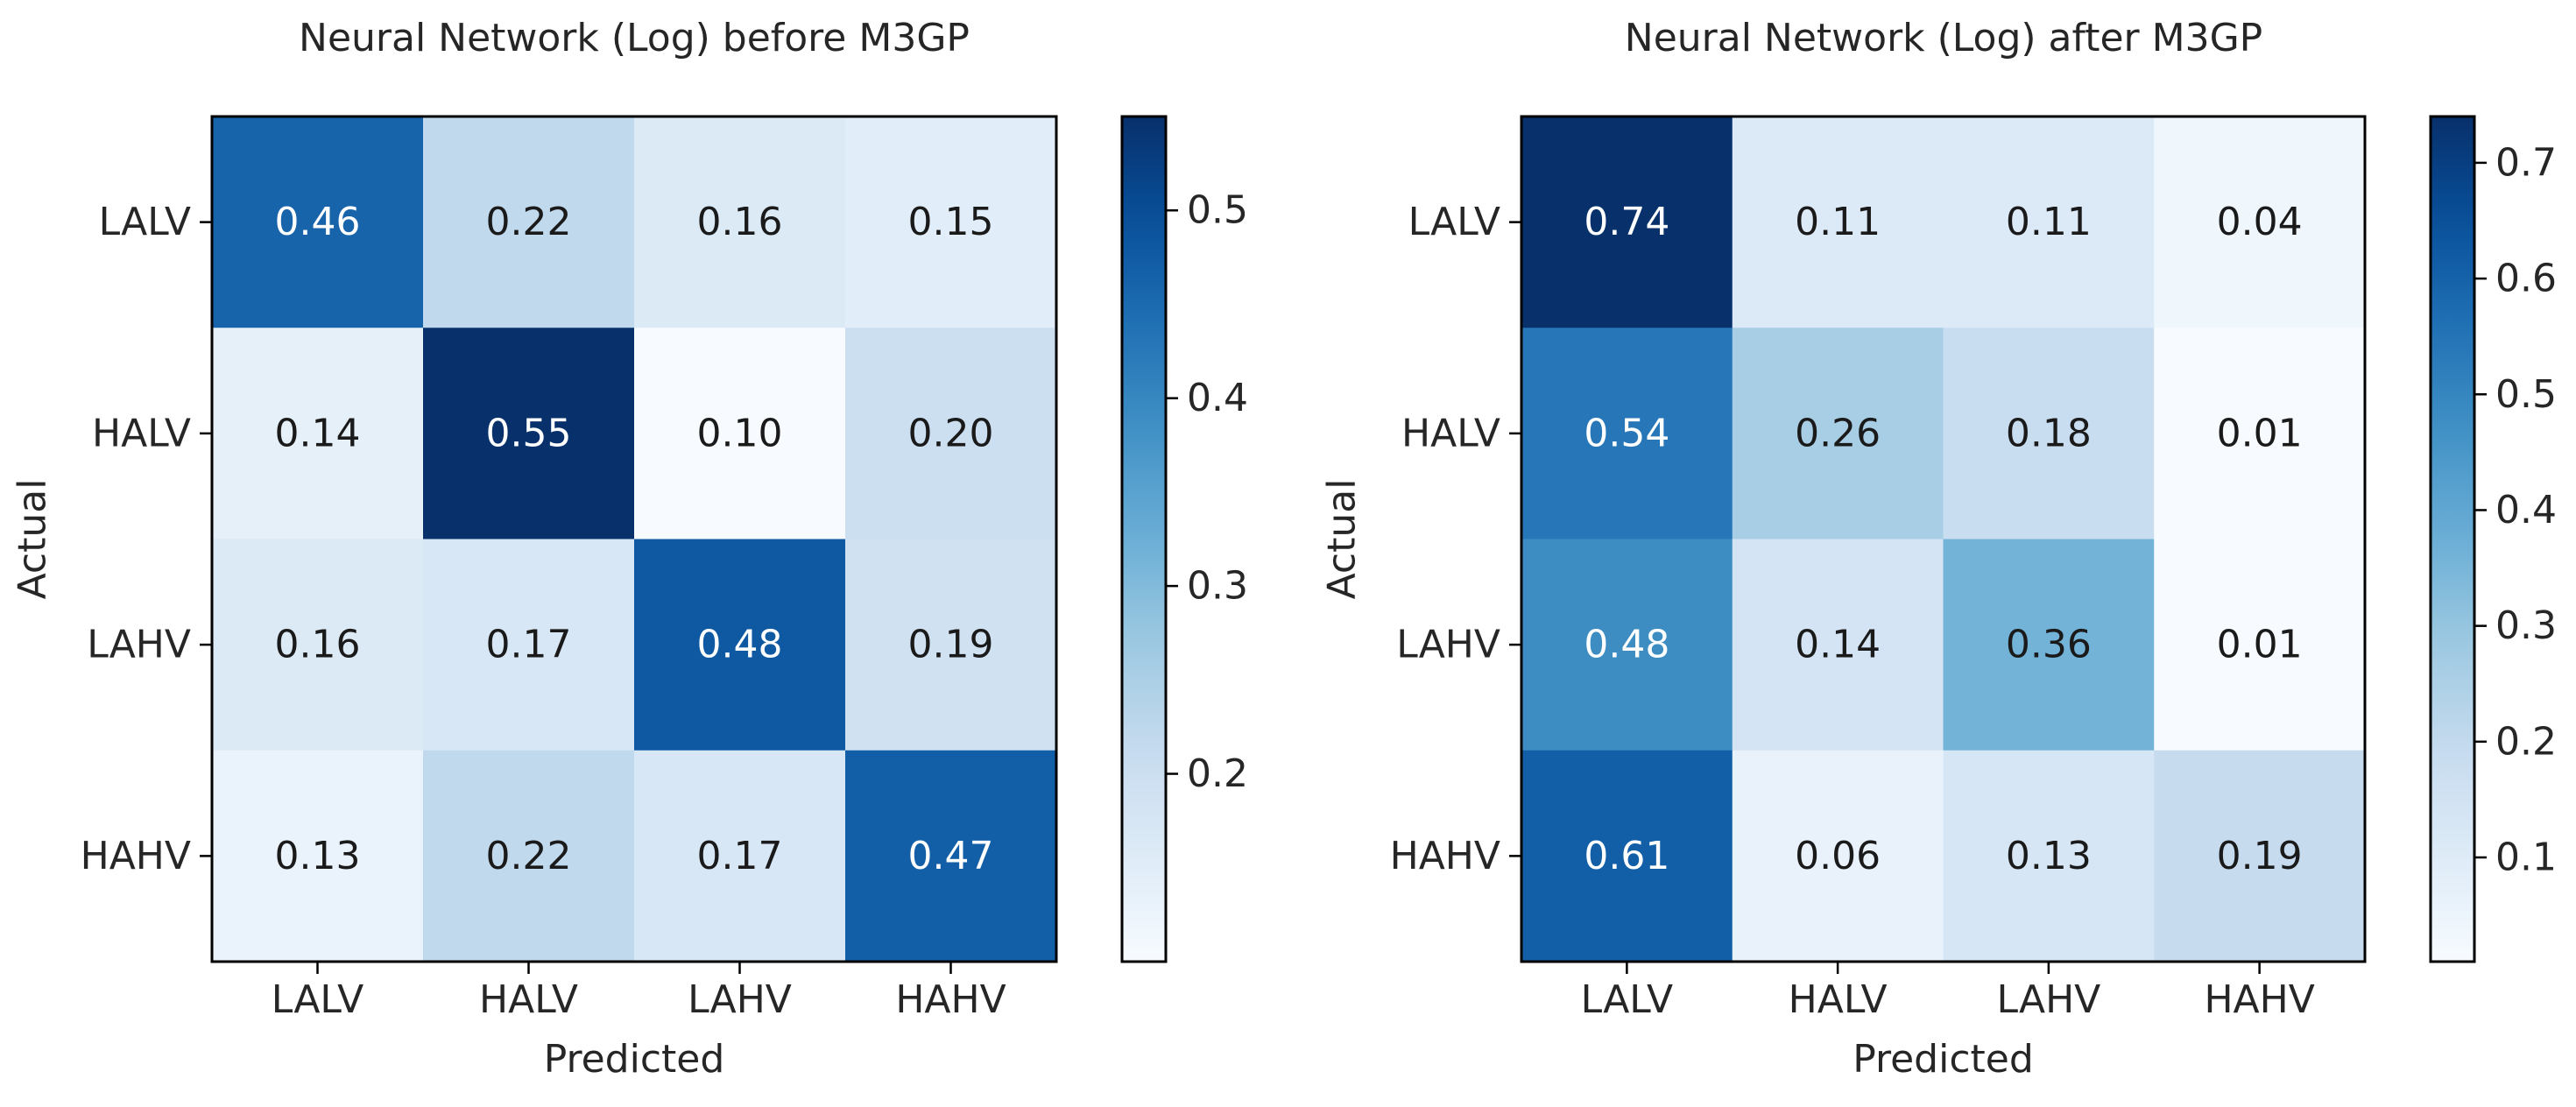  What do you see at coordinates (1626, 856) in the screenshot?
I see `cell-value-label: 0.61` at bounding box center [1626, 856].